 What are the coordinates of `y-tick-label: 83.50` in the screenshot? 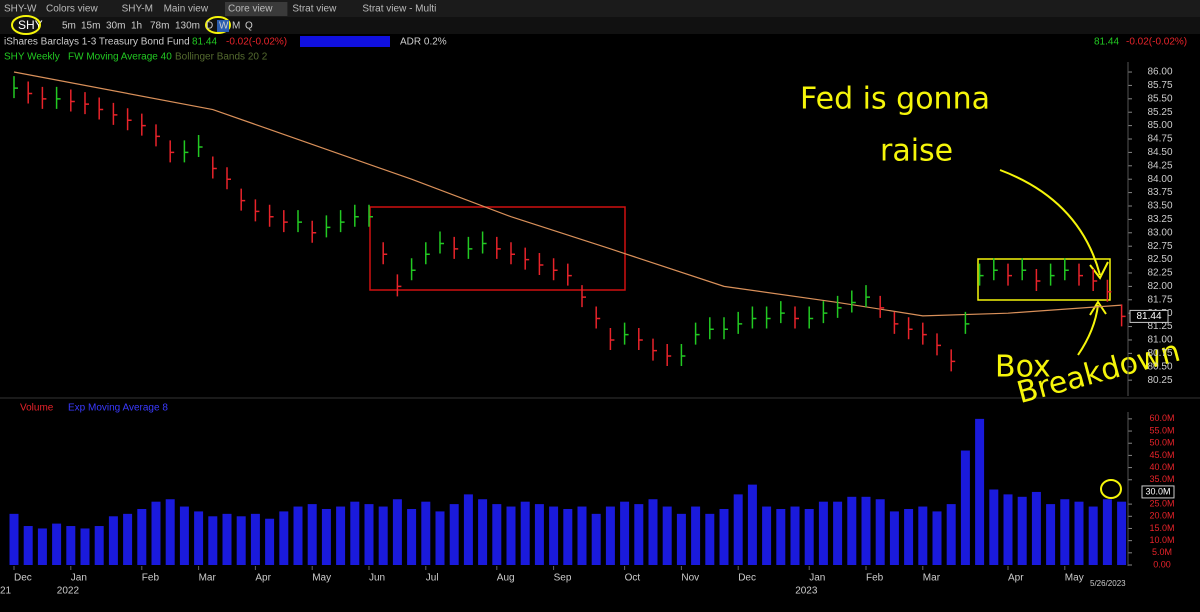 It's located at (1159, 206).